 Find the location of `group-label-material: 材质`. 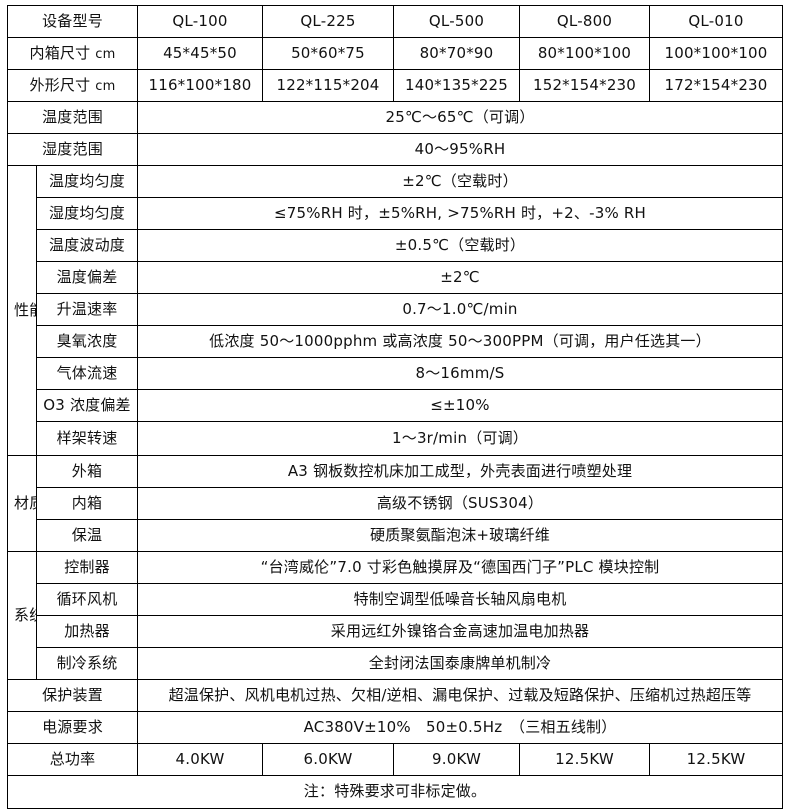

group-label-material: 材质 is located at coordinates (22, 503).